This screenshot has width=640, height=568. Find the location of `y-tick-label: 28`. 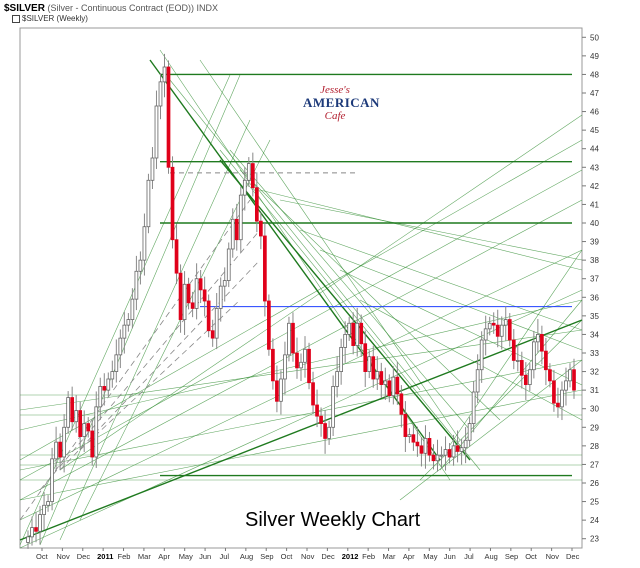

y-tick-label: 28 is located at coordinates (594, 446).